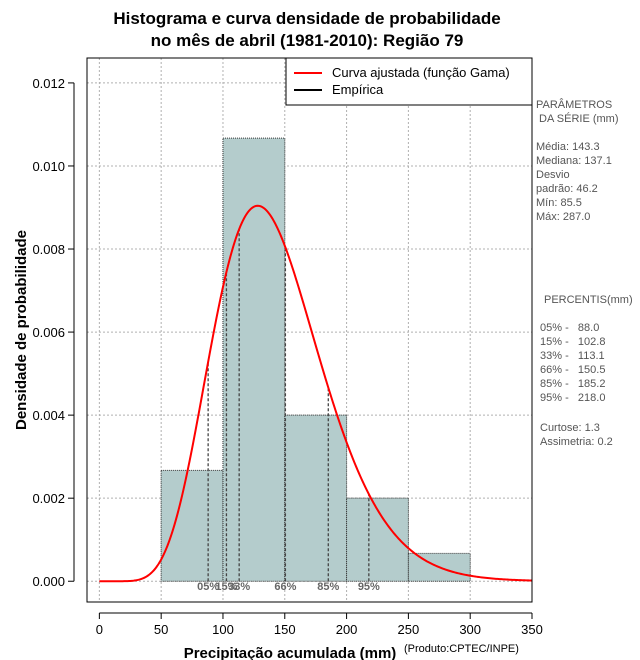 This screenshot has width=640, height=660. Describe the element at coordinates (48, 415) in the screenshot. I see `y-tick-label: 0.004` at that location.